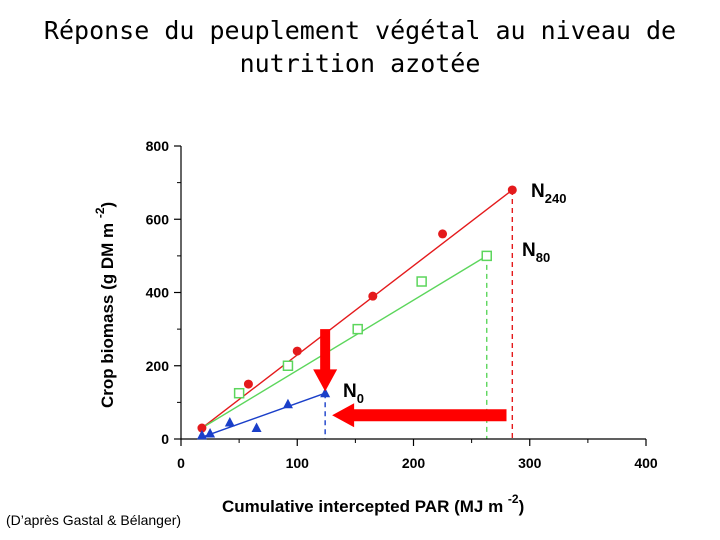 This screenshot has height=540, width=720. What do you see at coordinates (181, 463) in the screenshot?
I see `x-tick-label: 0` at bounding box center [181, 463].